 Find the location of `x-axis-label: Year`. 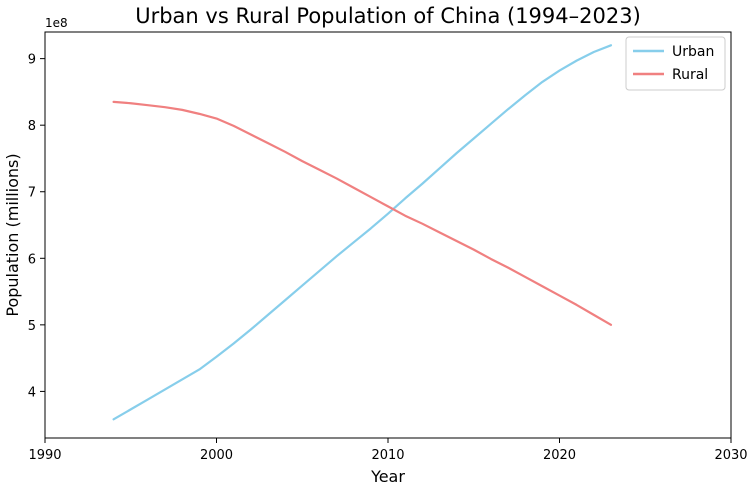

x-axis-label: Year is located at coordinates (387, 476).